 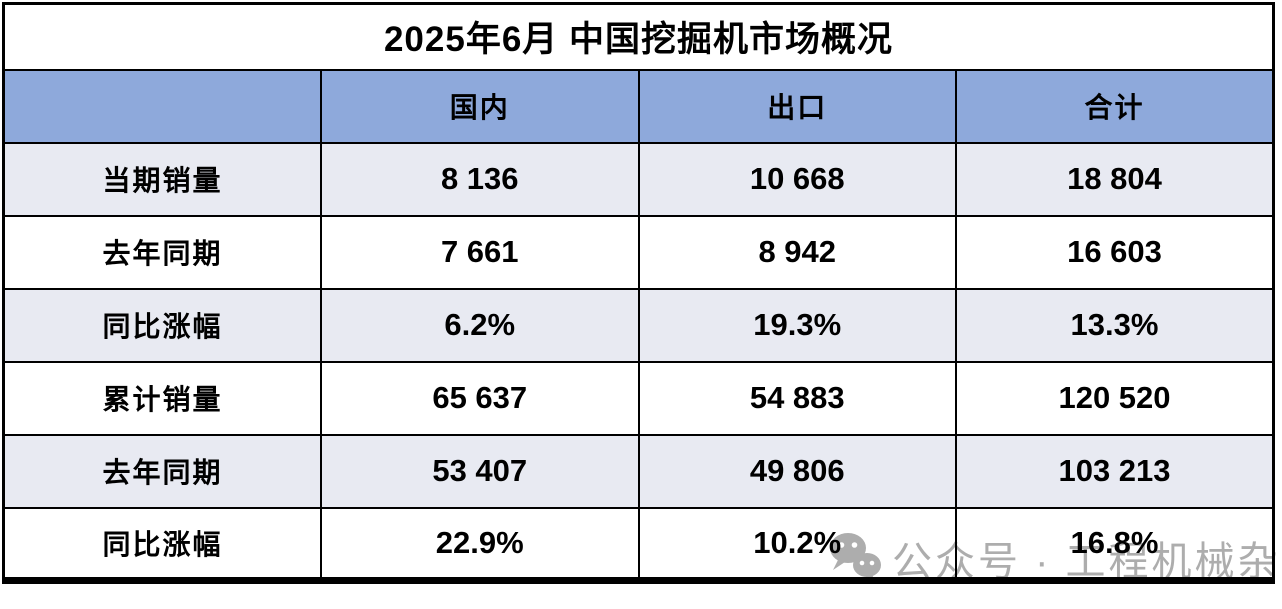 I want to click on table-row: 去年同期 53 407 49 806 103 213, so click(x=638, y=471).